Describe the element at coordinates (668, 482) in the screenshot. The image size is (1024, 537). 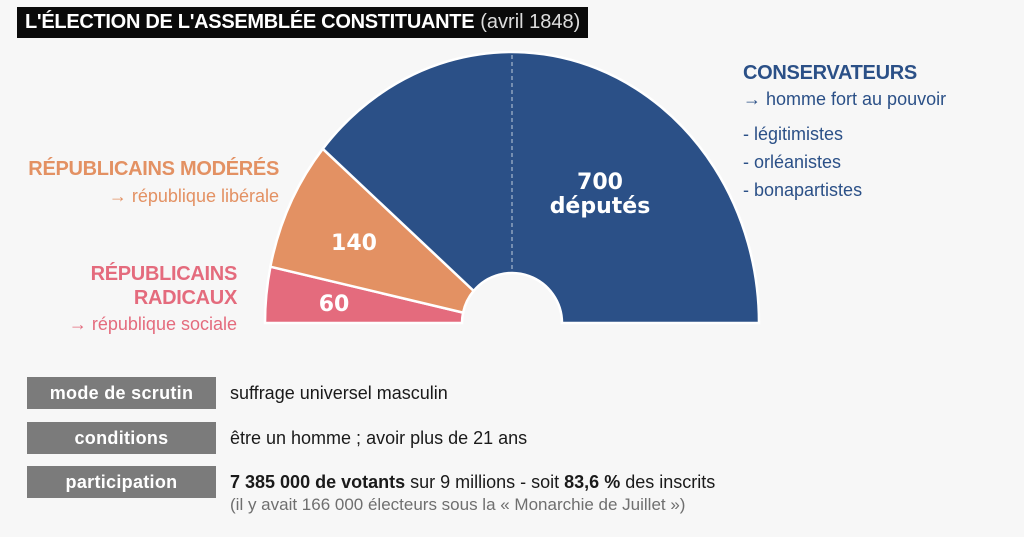
I see `info-text: des inscrits` at that location.